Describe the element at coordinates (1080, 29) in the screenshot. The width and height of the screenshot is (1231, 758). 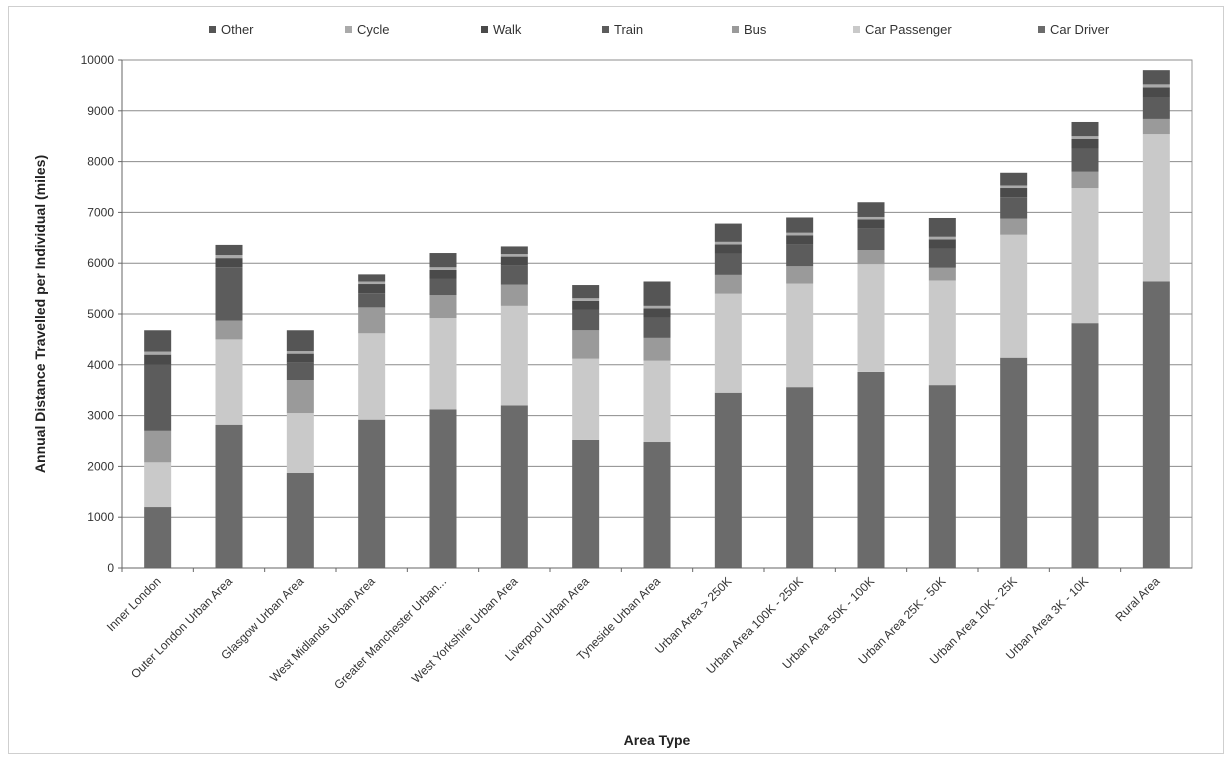
I see `legend-label: Car Driver` at that location.